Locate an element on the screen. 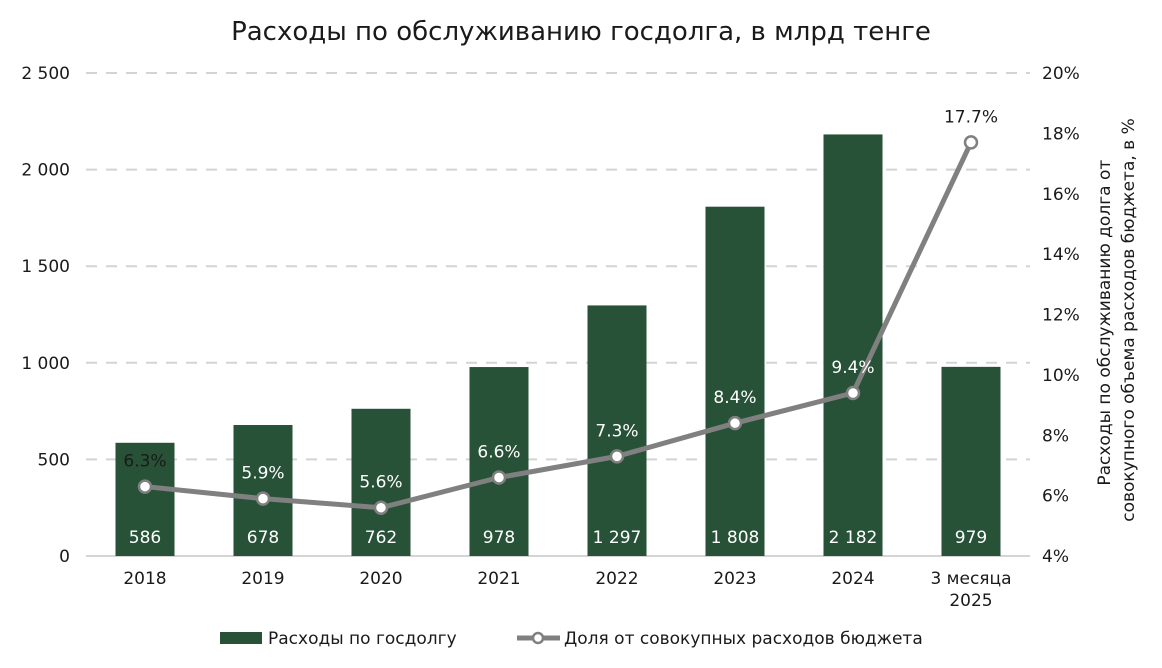  line-value-label: 7.3% is located at coordinates (616, 431).